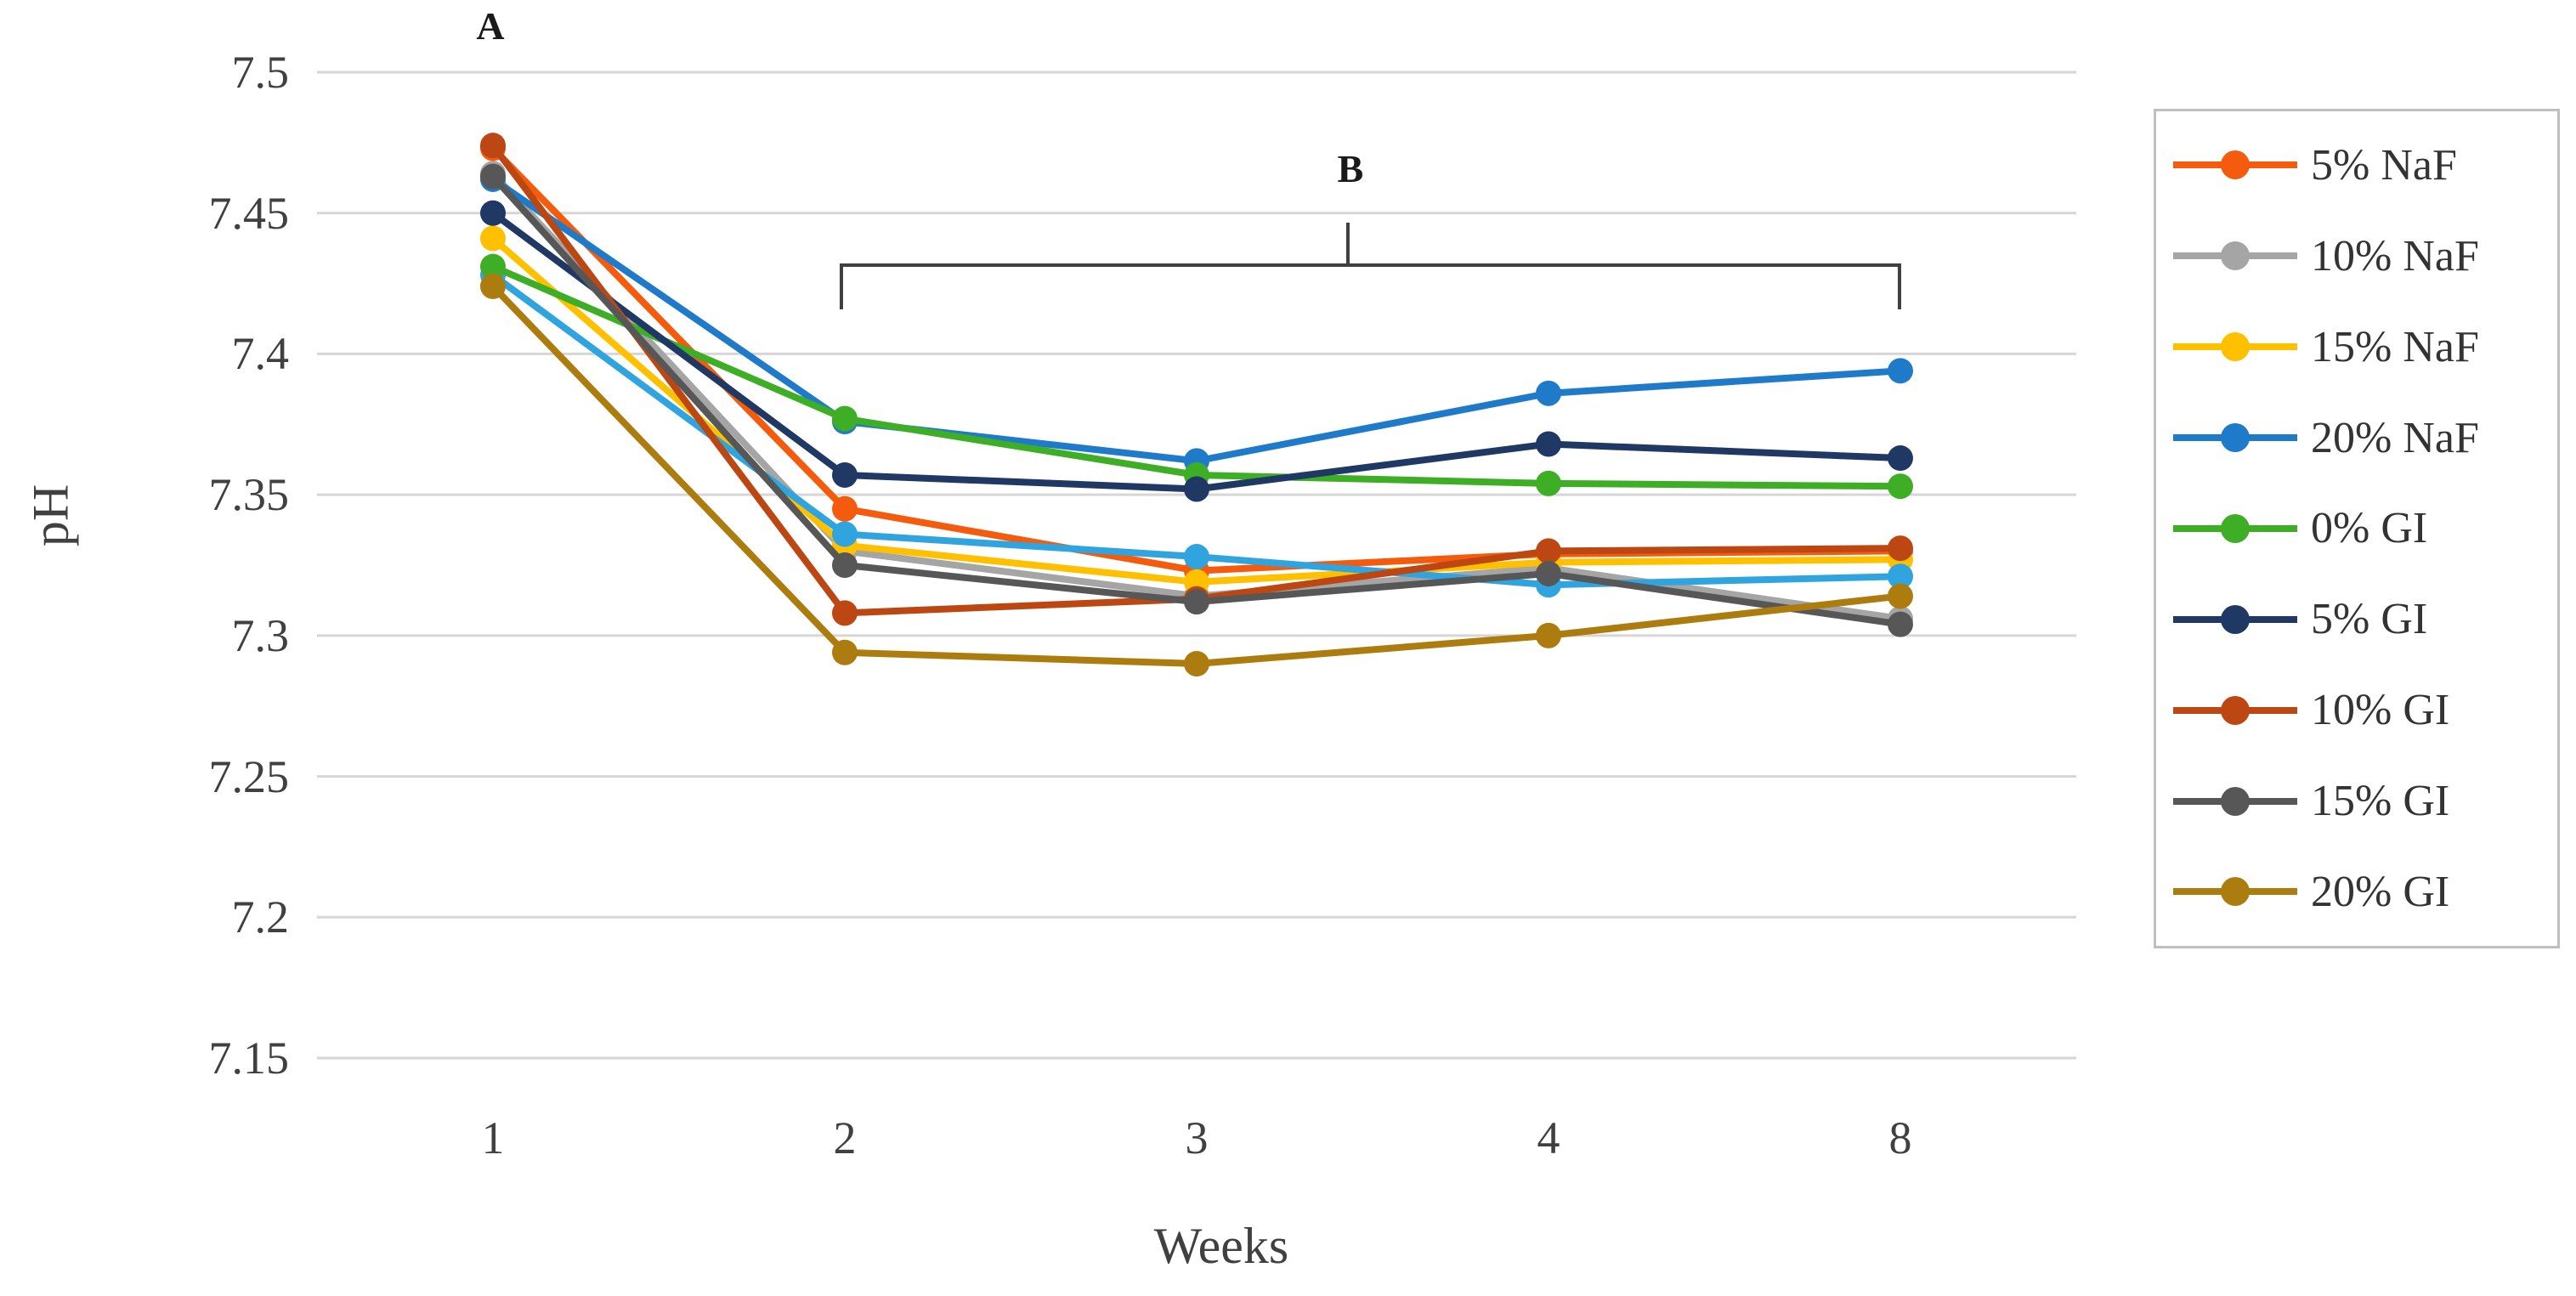 The width and height of the screenshot is (2576, 1296). What do you see at coordinates (260, 635) in the screenshot?
I see `y-tick-label-7.3: 7.3` at bounding box center [260, 635].